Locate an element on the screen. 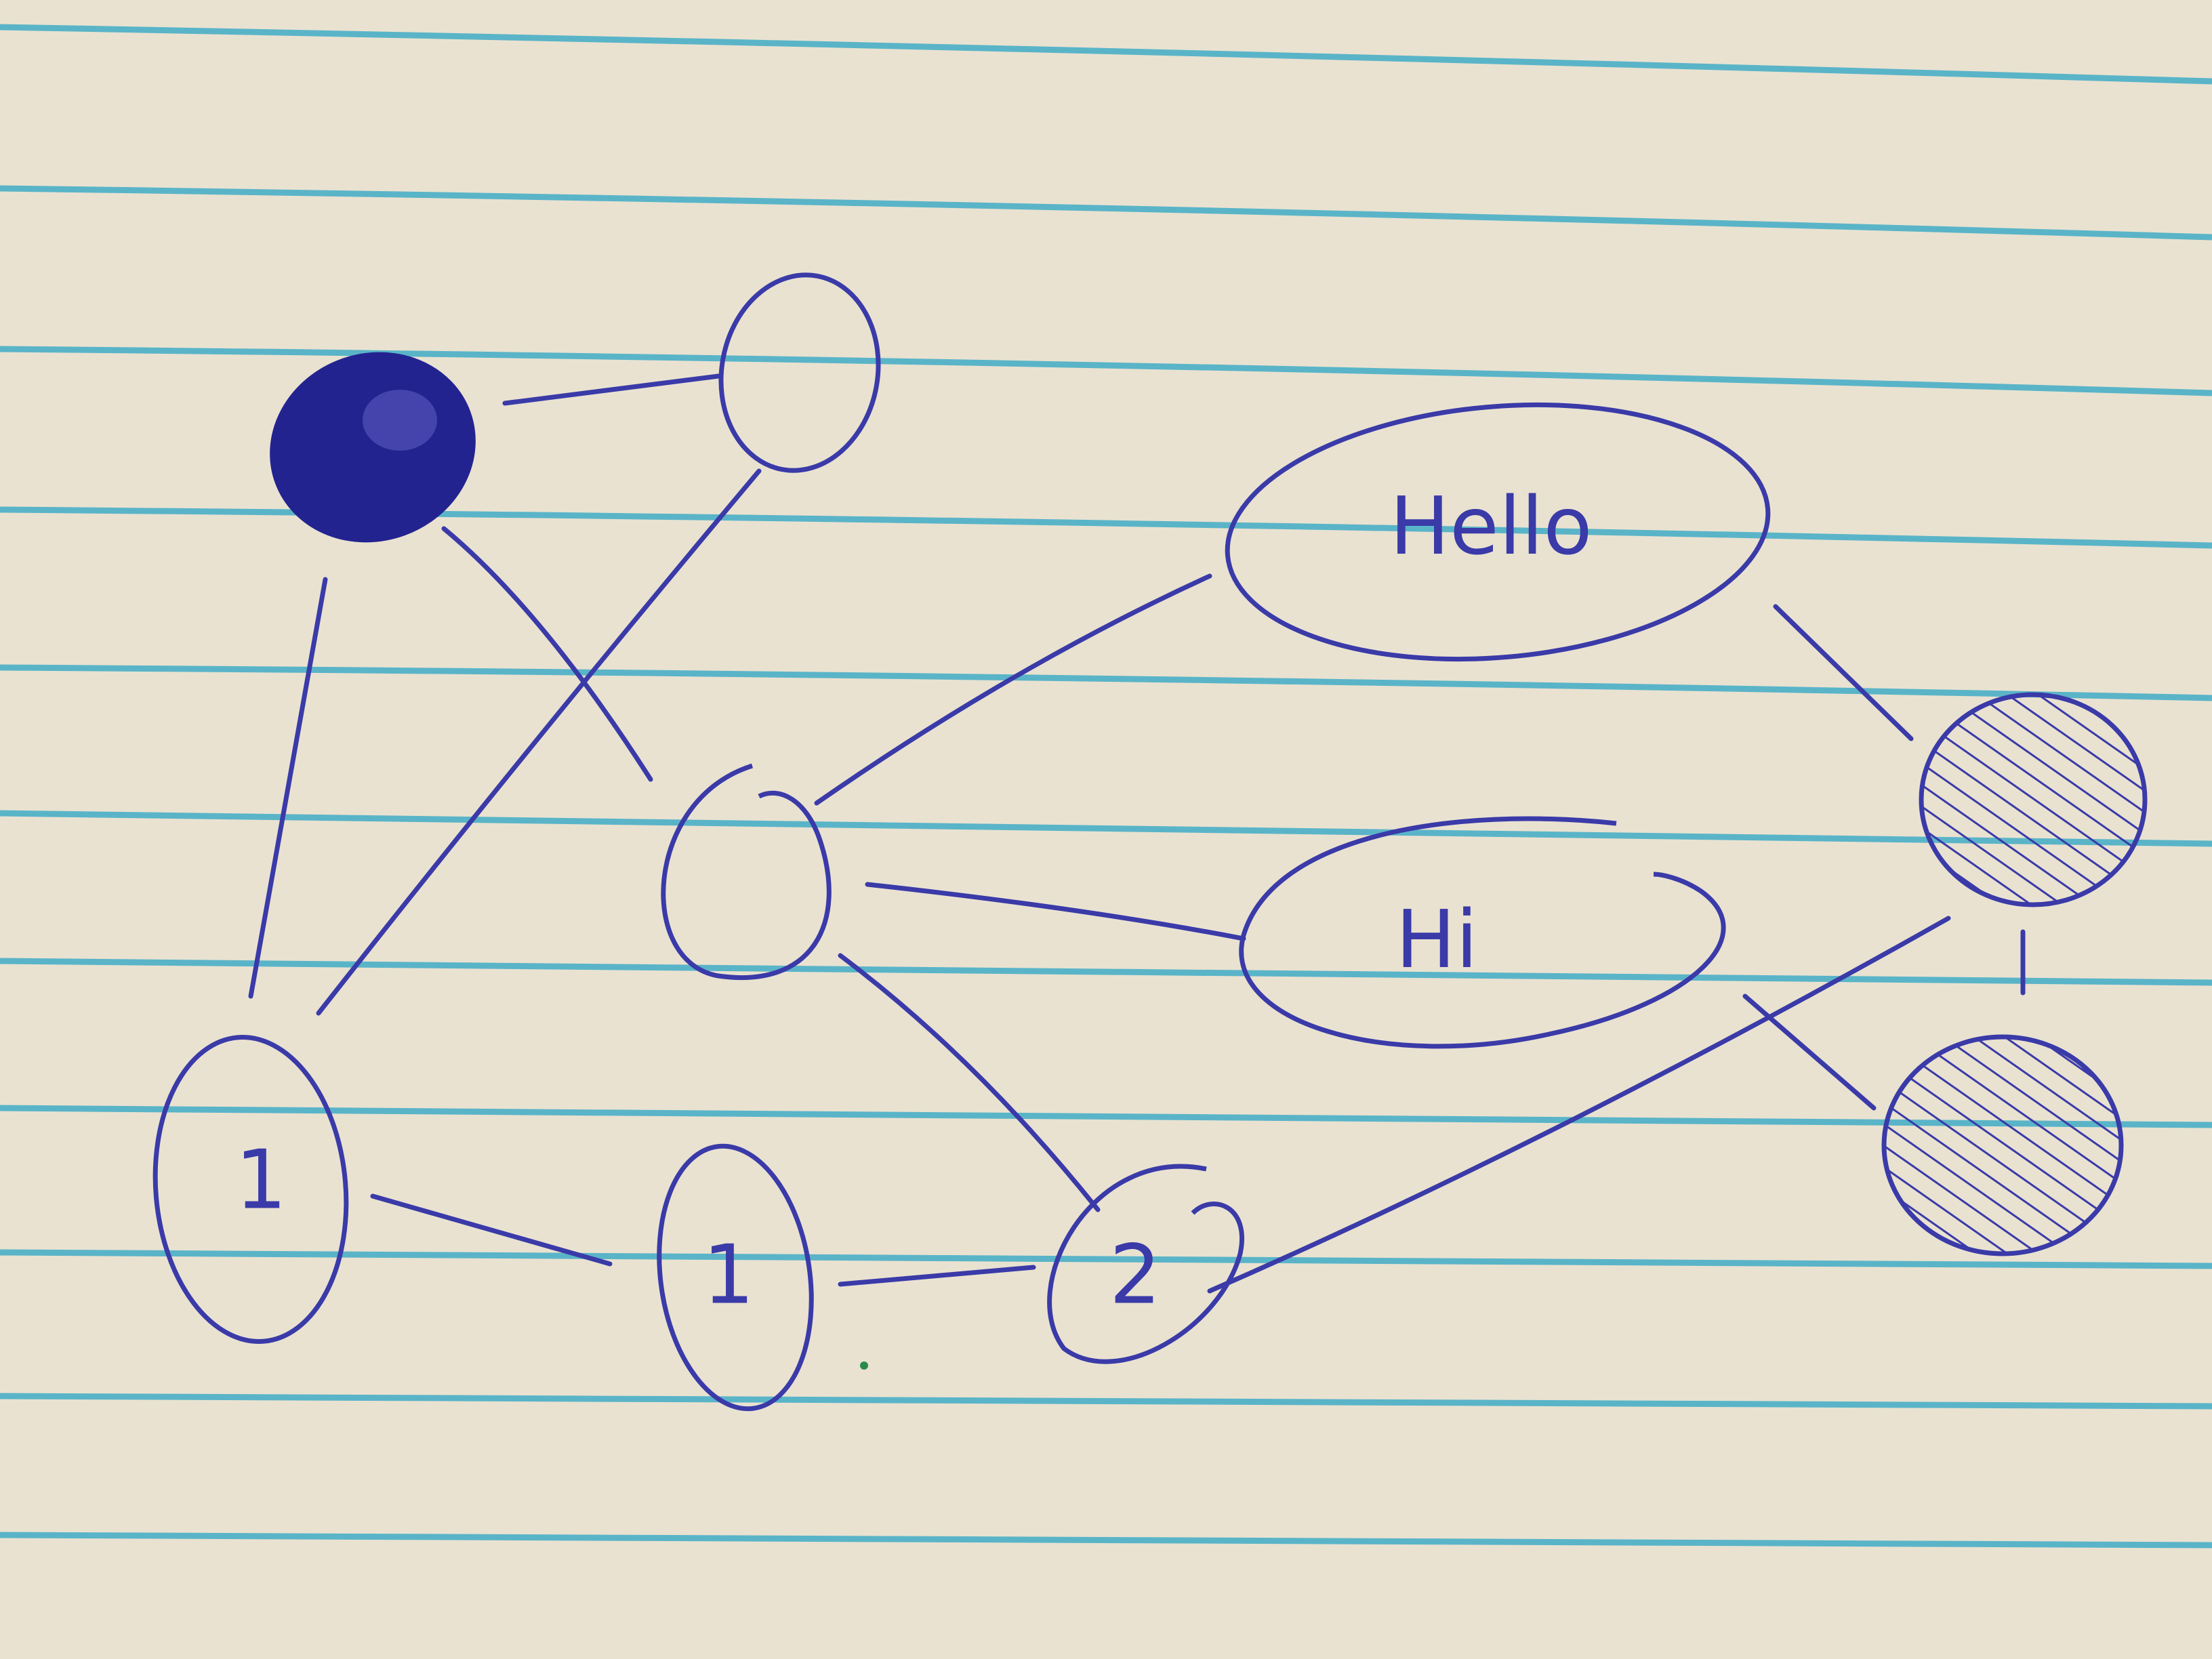 Image resolution: width=2212 pixels, height=1659 pixels. node-hatched-right-bottom is located at coordinates (2002, 1145).